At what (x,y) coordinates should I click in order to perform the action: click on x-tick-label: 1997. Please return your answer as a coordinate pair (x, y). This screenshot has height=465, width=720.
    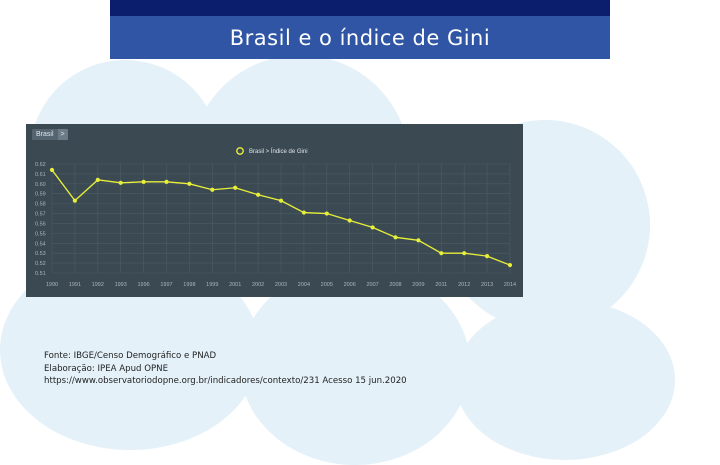
    Looking at the image, I should click on (166, 285).